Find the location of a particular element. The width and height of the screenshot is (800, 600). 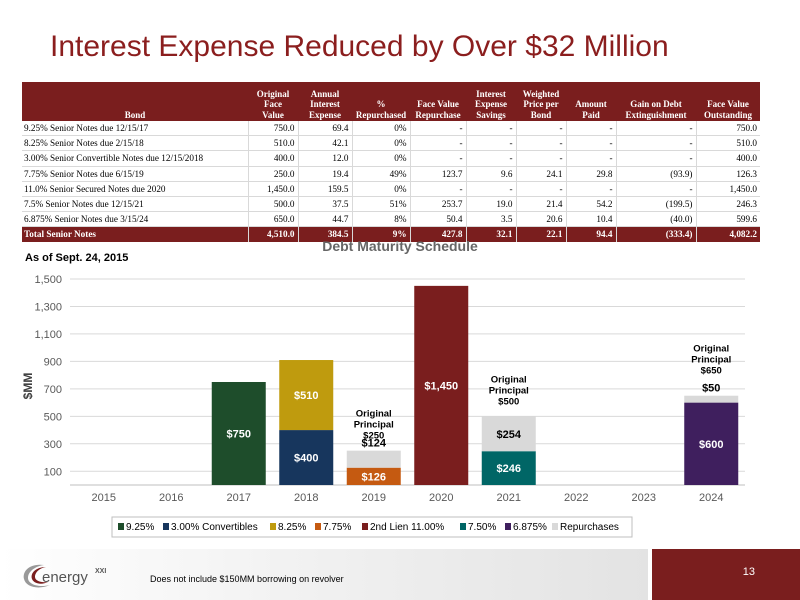

x-tick-label: 2019 is located at coordinates (374, 498).